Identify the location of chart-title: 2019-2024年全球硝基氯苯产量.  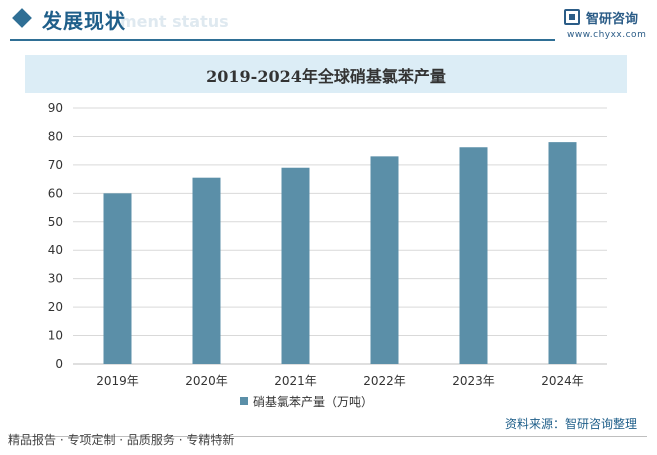
(326, 76).